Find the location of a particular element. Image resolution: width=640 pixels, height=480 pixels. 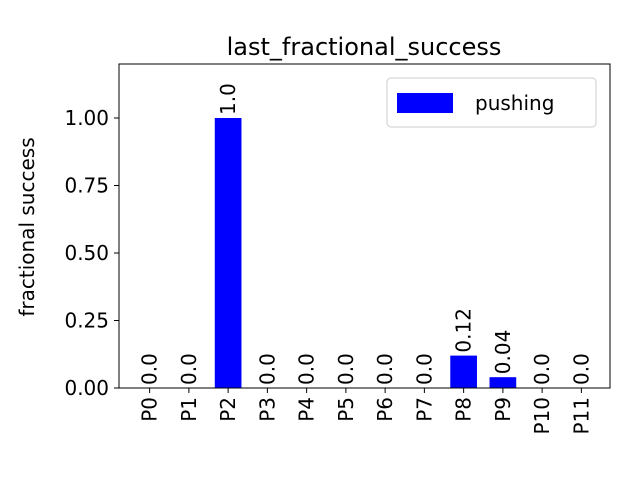

x-tick-label-P7: P7 is located at coordinates (424, 409).